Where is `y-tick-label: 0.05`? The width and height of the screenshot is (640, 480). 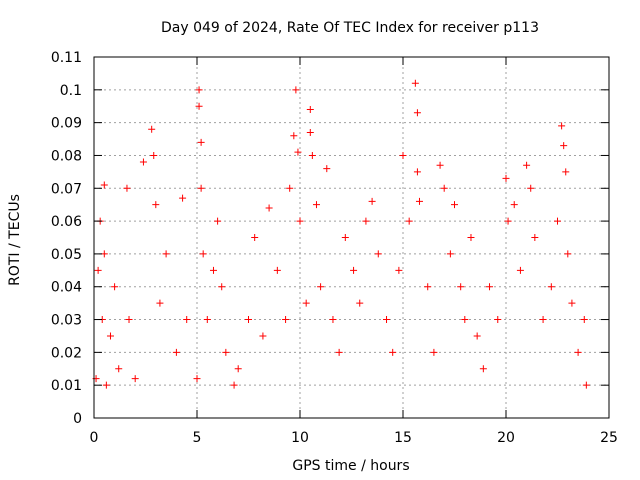
y-tick-label: 0.05 is located at coordinates (66, 255).